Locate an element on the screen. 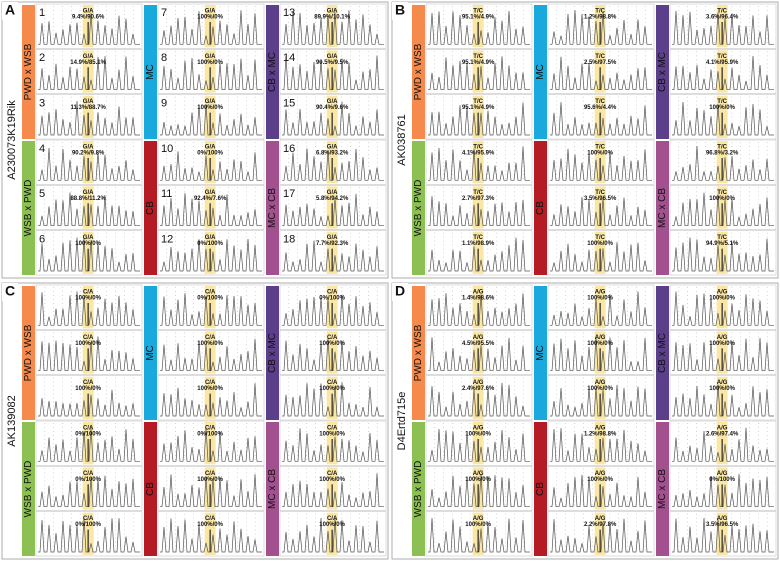  ratio: 1.1%/98.9% is located at coordinates (478, 244).